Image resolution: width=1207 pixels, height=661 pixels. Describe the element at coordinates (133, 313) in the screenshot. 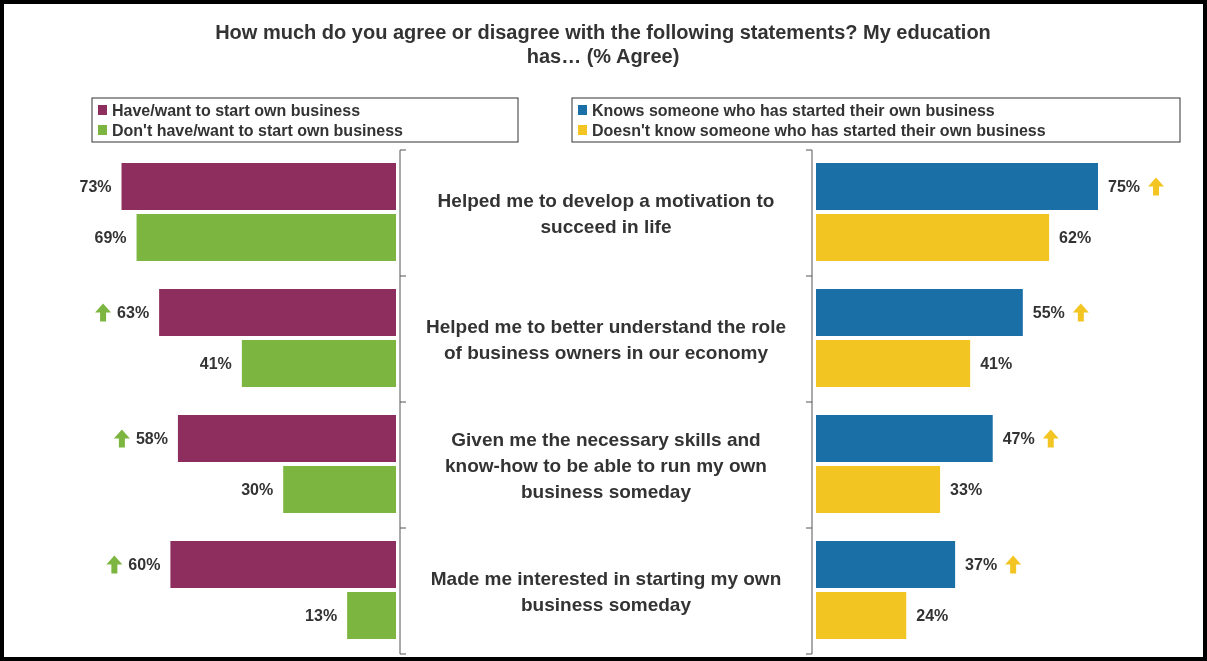

I see `data-label: 63%` at that location.